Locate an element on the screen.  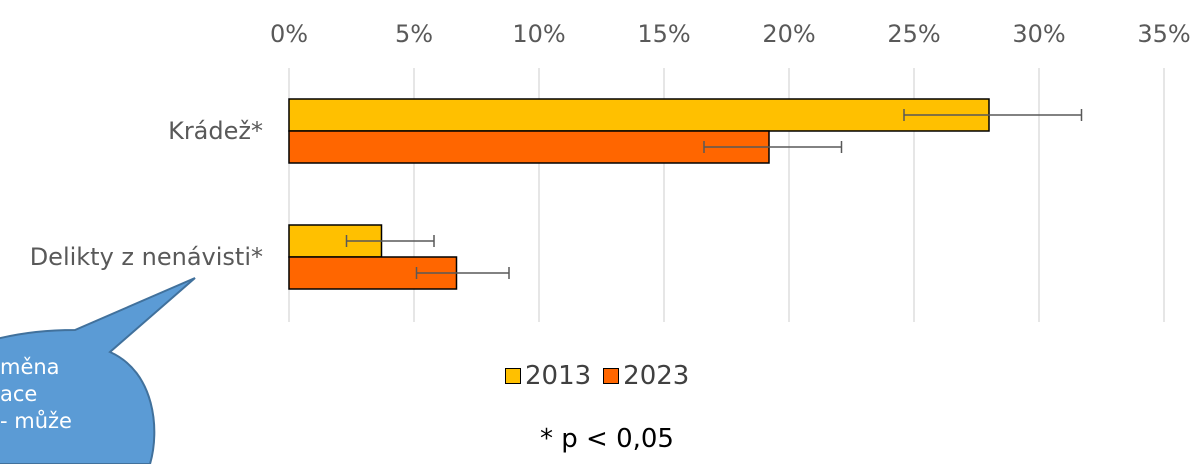
callout-text: měna ace - může is located at coordinates (75, 394).